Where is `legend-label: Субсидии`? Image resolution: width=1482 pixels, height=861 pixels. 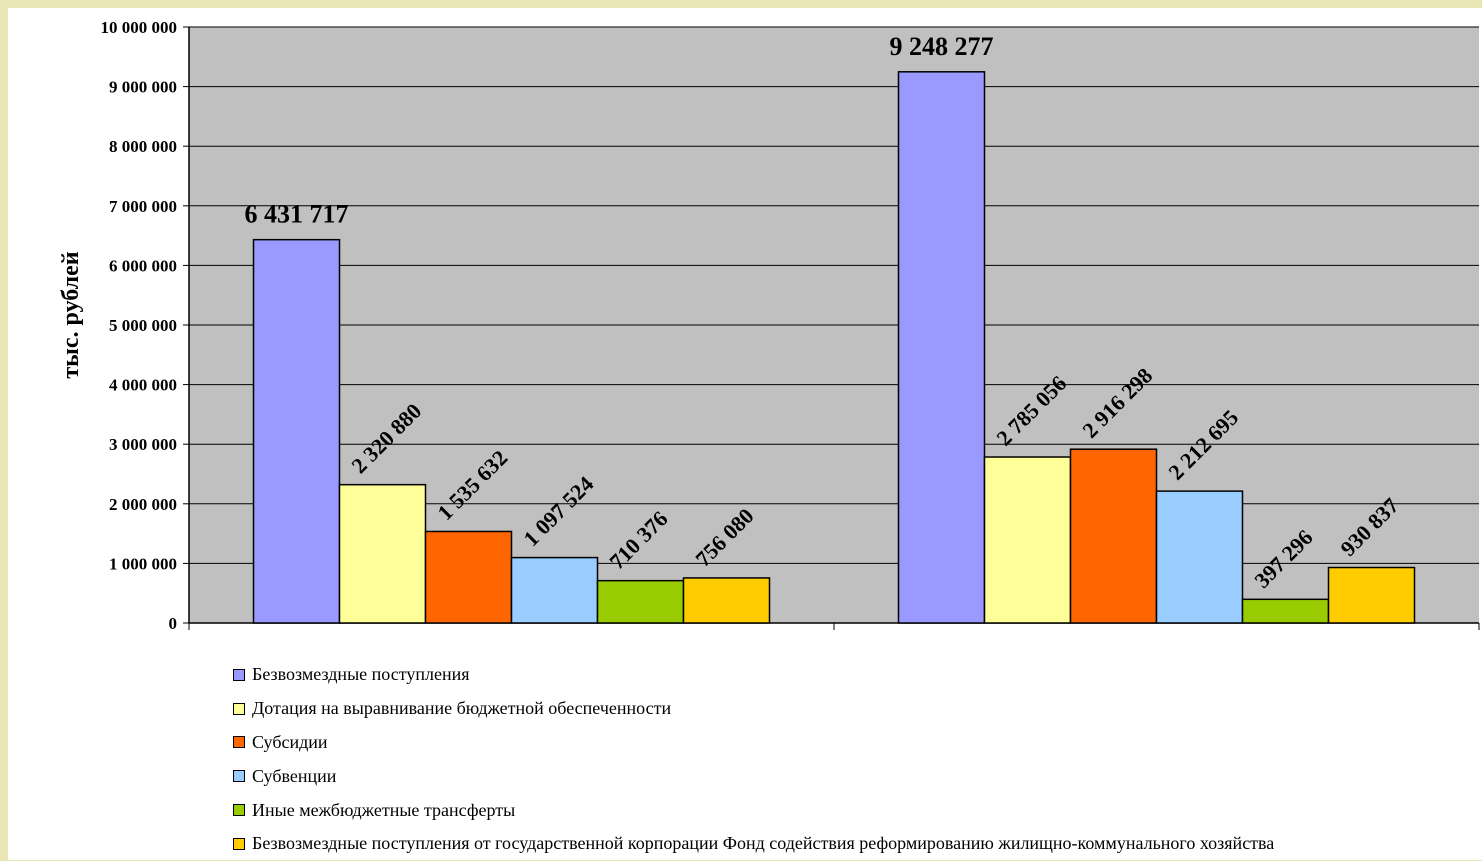 legend-label: Субсидии is located at coordinates (290, 741).